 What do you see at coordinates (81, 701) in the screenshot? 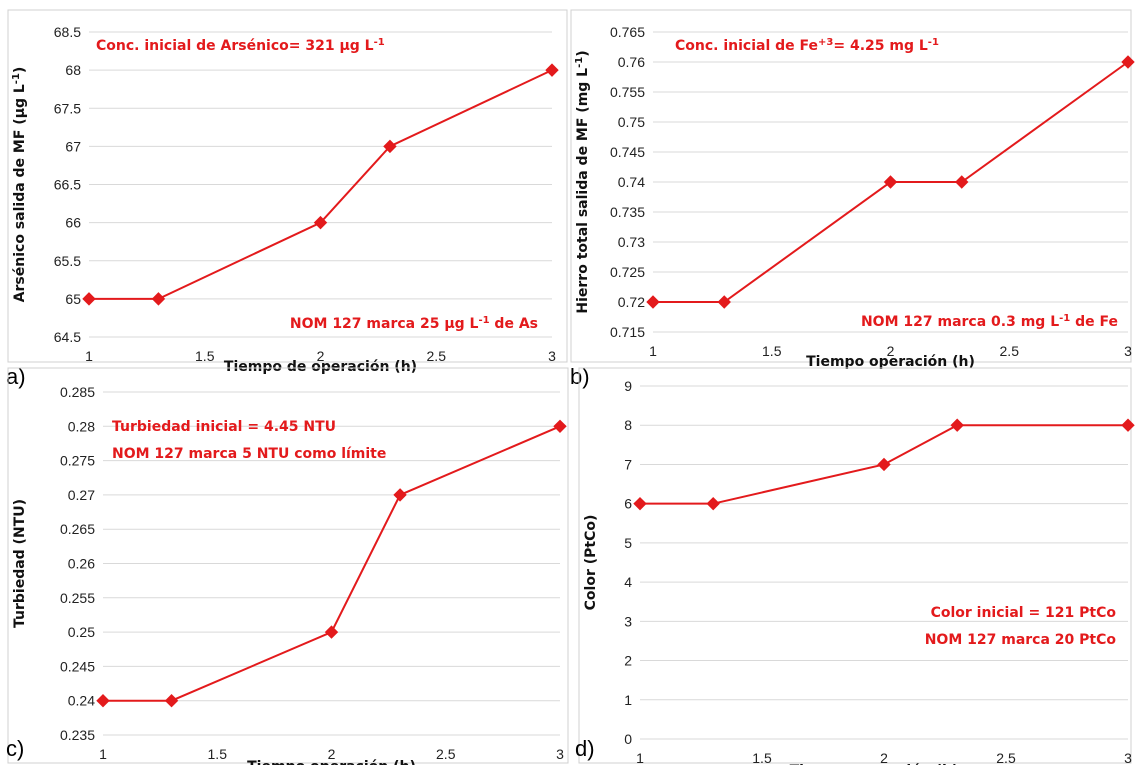
I see `y-tick-label: 0.24` at bounding box center [81, 701].